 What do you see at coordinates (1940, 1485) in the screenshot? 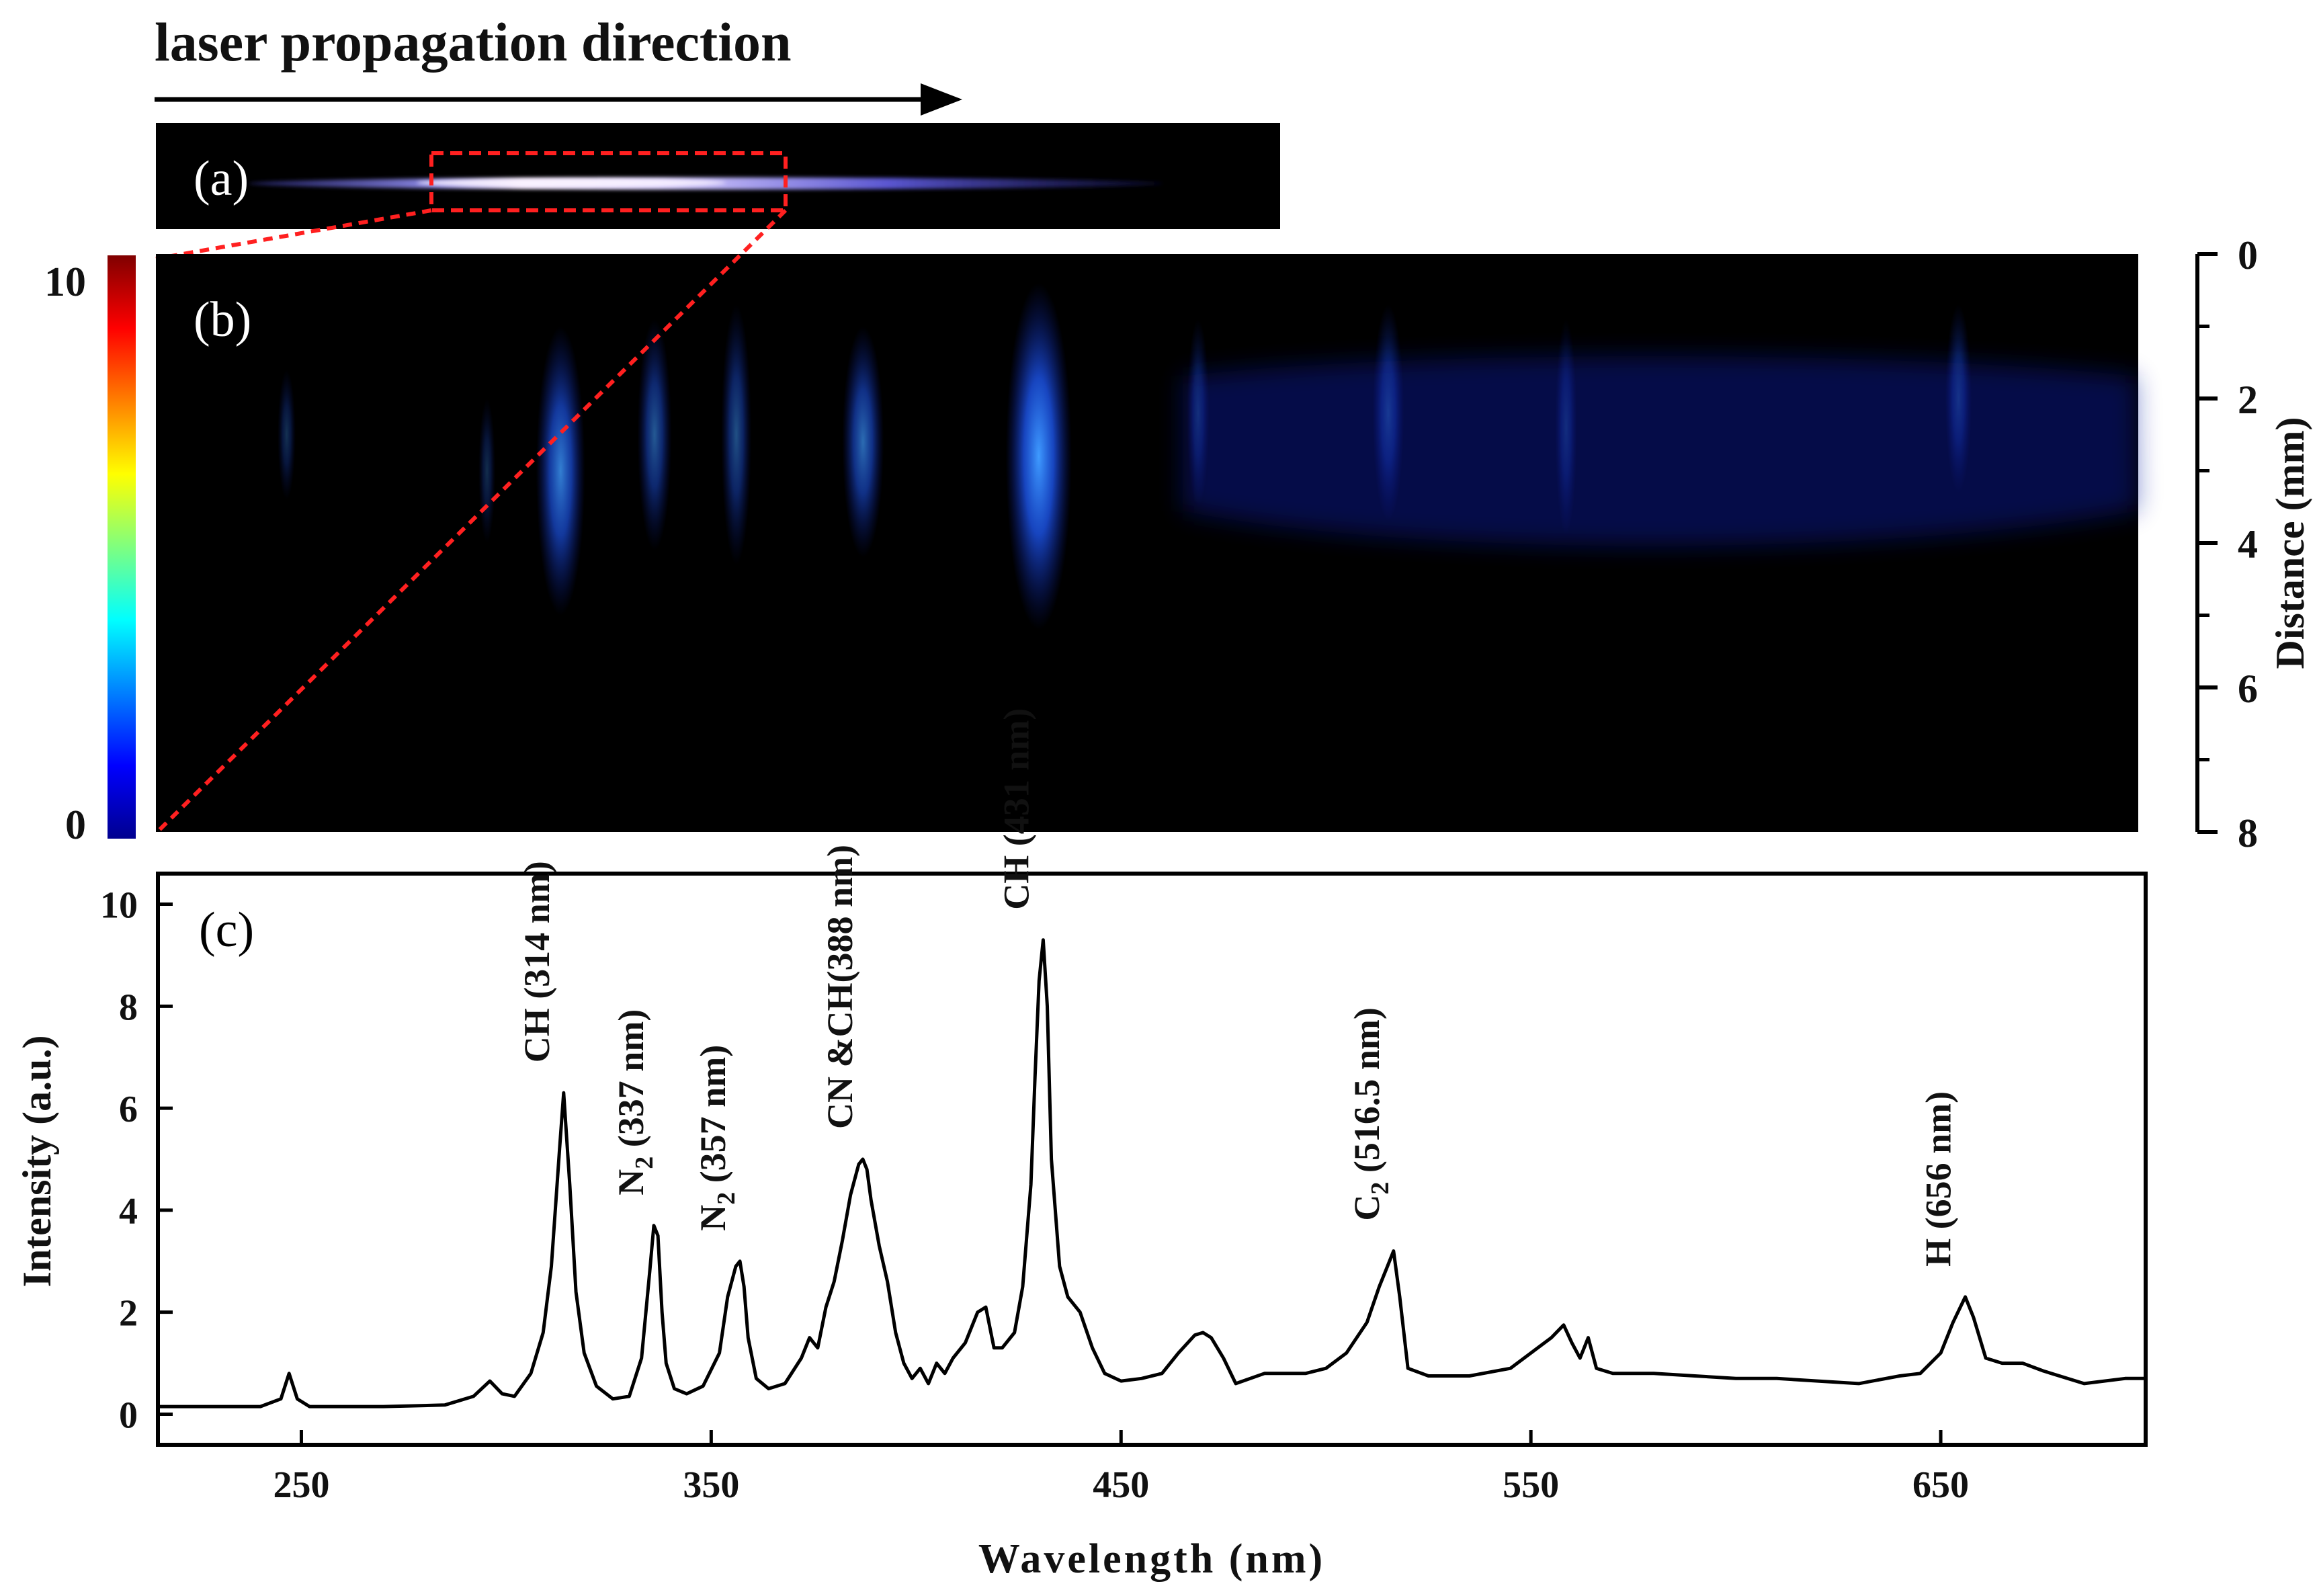
I see `x-tick-label: 650` at bounding box center [1940, 1485].